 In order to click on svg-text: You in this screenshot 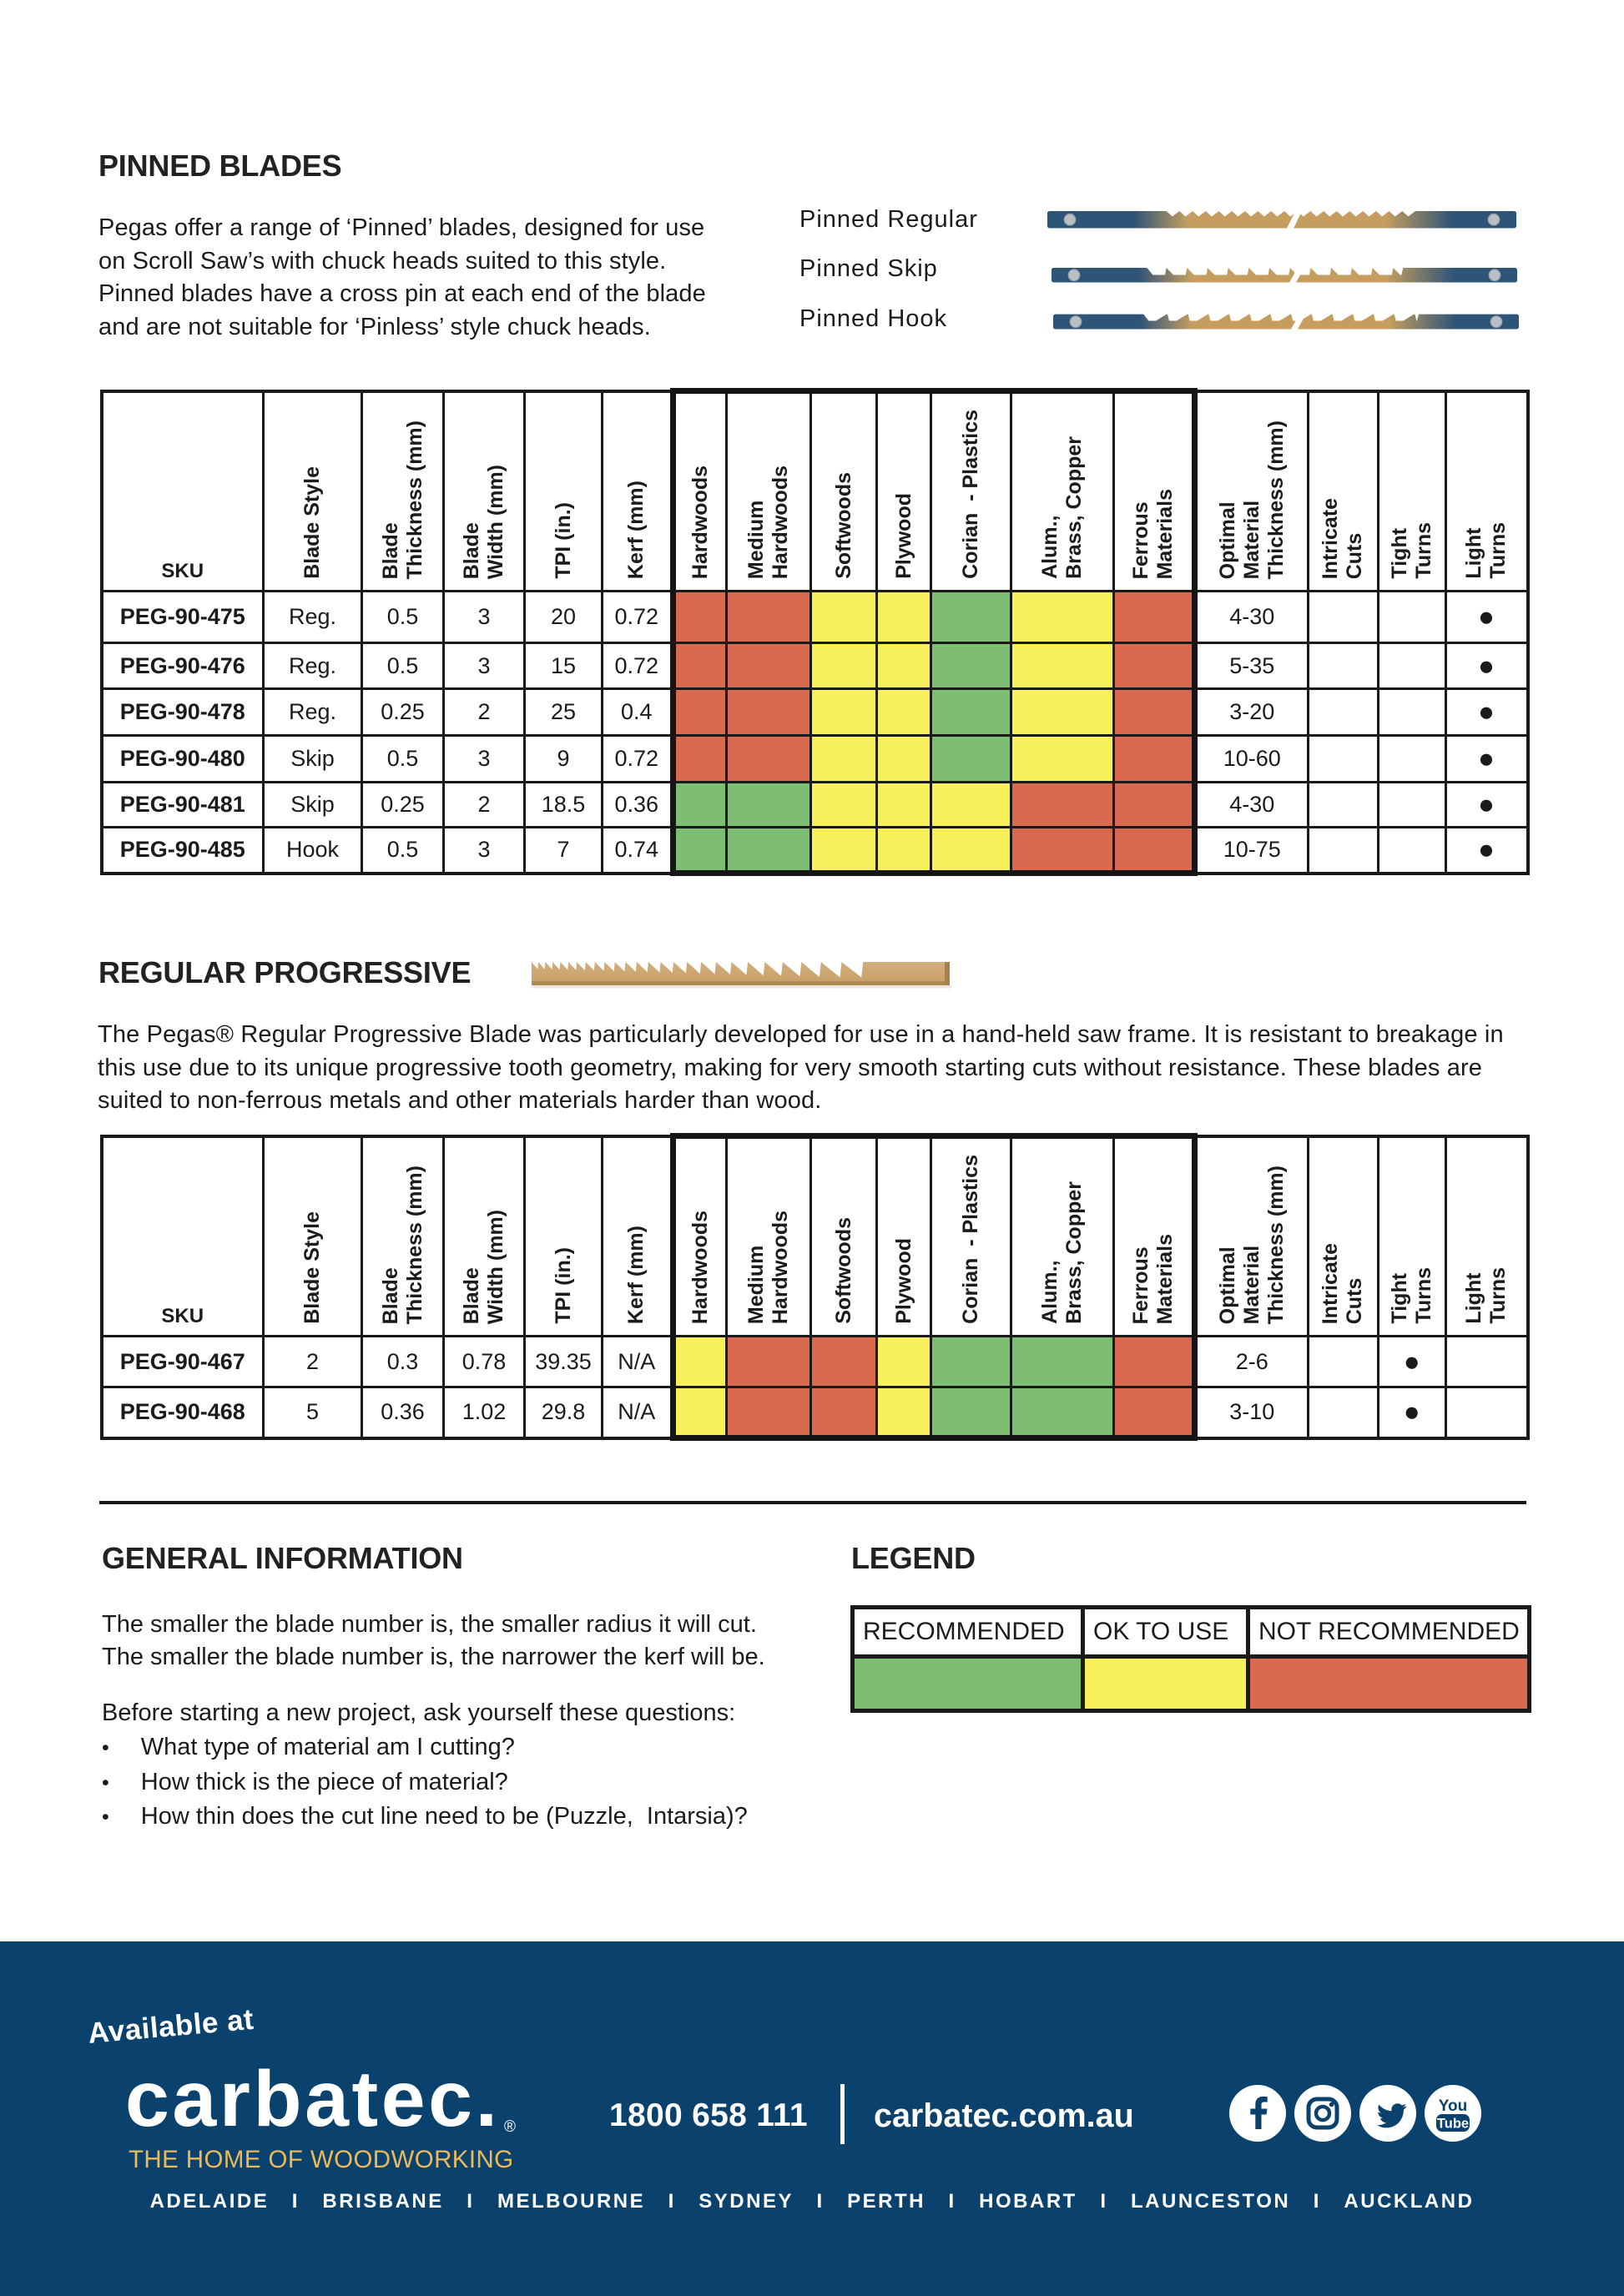, I will do `click(1453, 2106)`.